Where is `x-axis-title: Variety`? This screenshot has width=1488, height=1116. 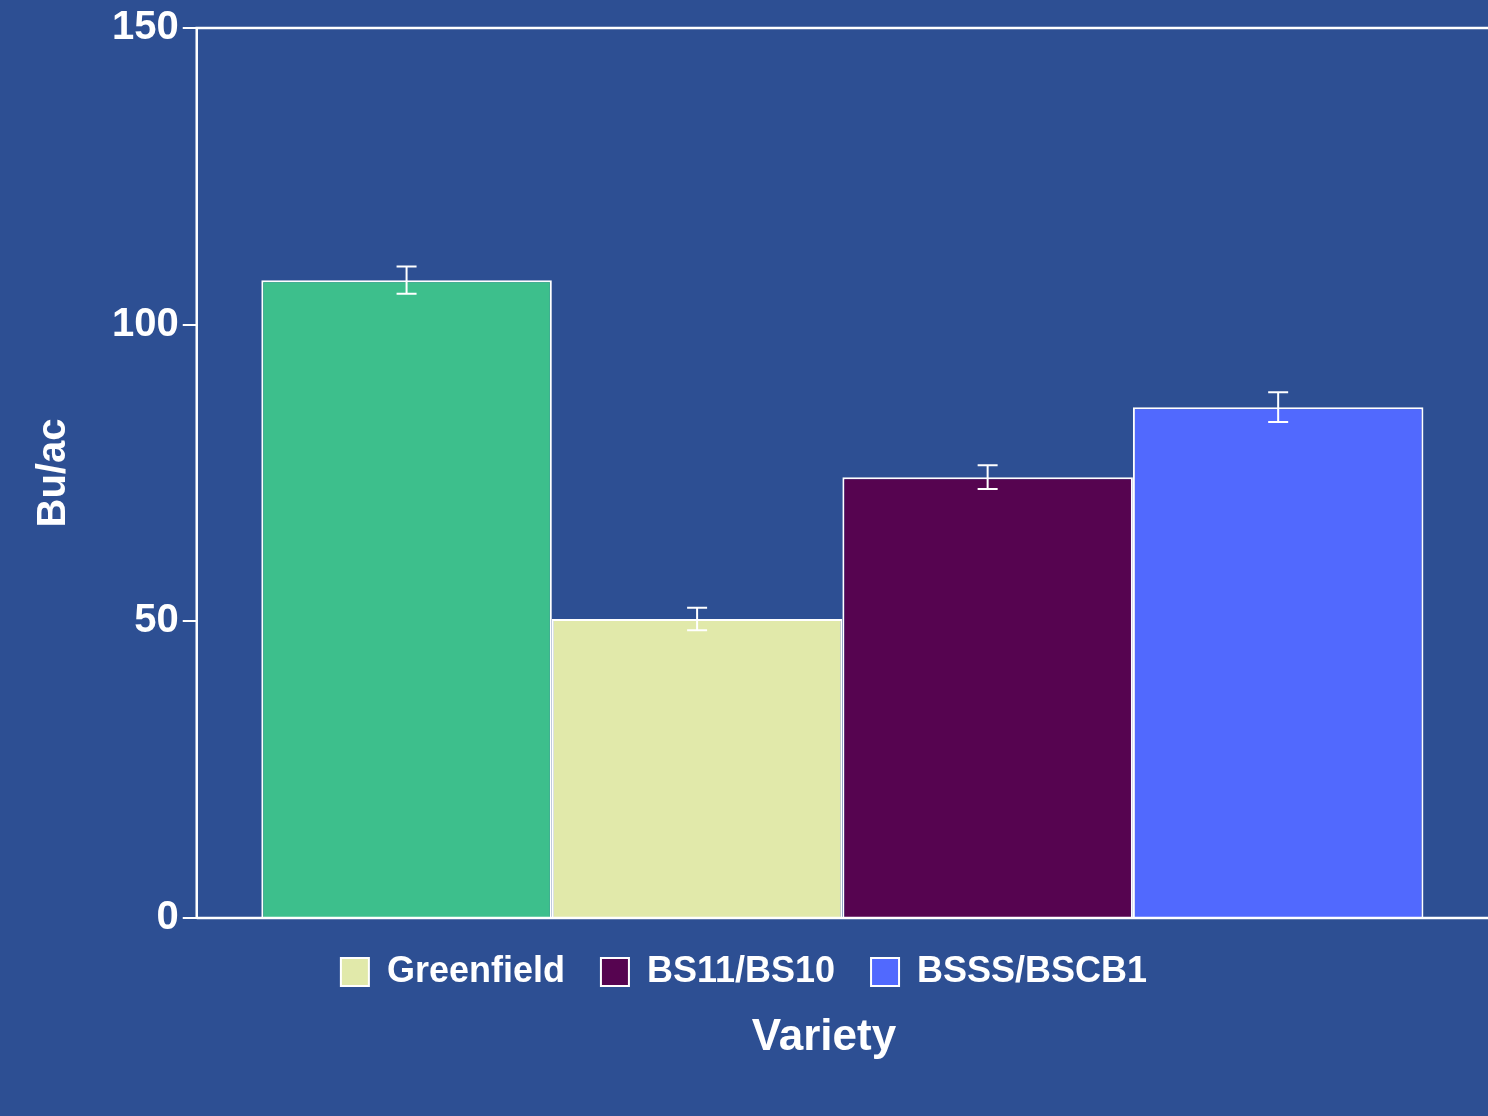 x-axis-title: Variety is located at coordinates (824, 1035).